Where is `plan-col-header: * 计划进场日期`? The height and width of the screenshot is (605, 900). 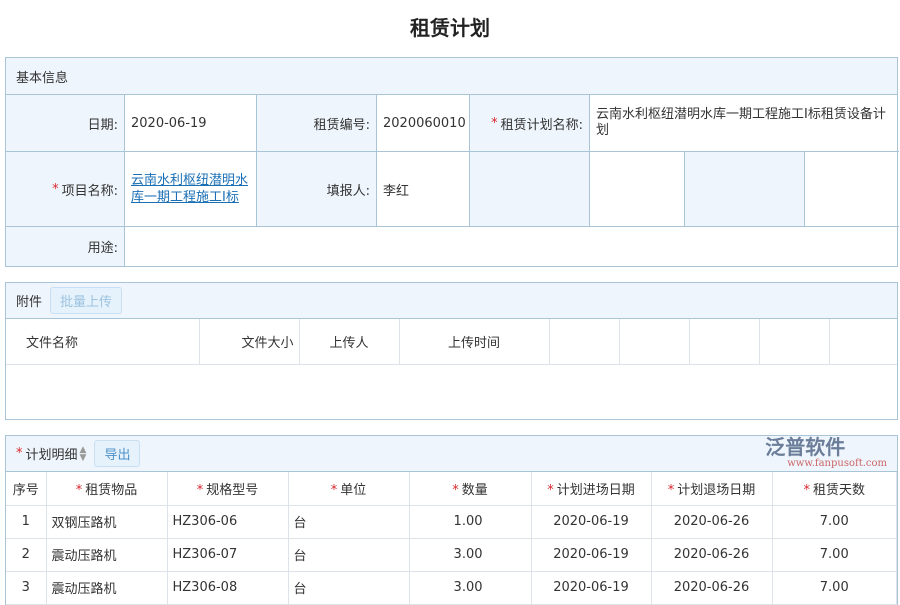
plan-col-header: * 计划进场日期 is located at coordinates (591, 489).